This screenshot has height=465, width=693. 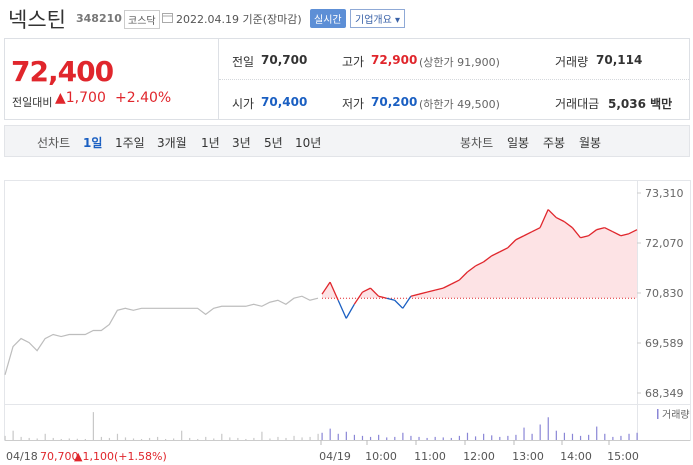 I want to click on stat-value: 70,700, so click(x=284, y=60).